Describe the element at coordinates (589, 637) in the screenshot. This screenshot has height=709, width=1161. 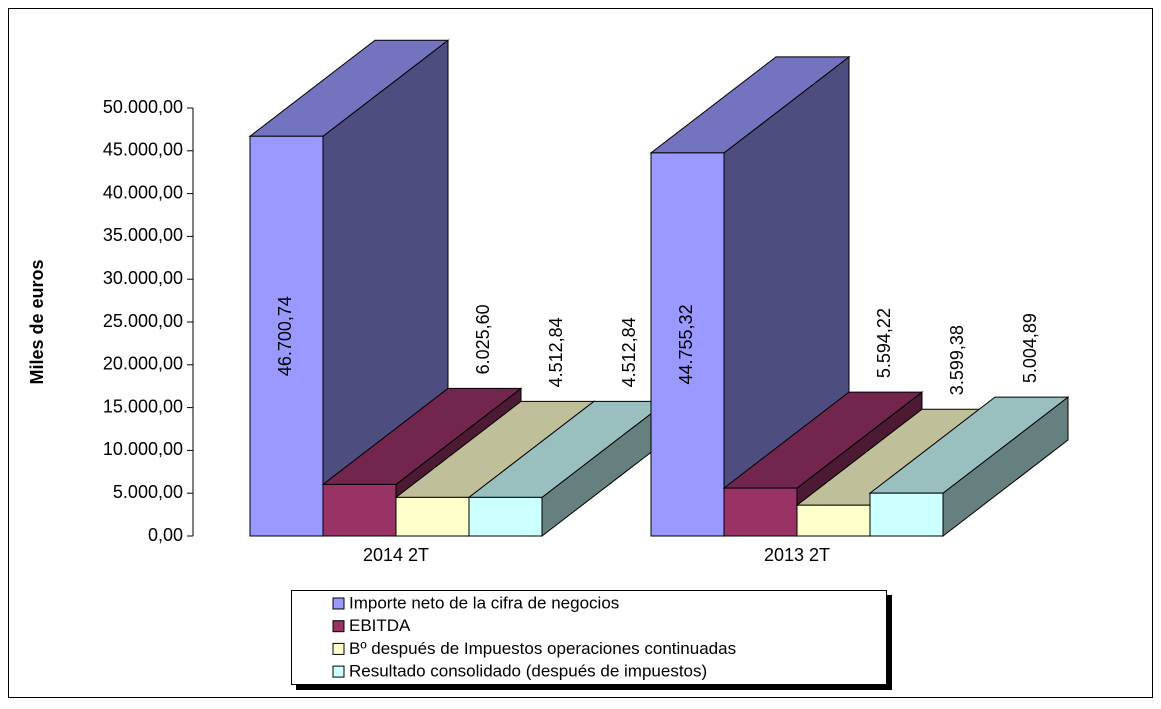
I see `legend` at that location.